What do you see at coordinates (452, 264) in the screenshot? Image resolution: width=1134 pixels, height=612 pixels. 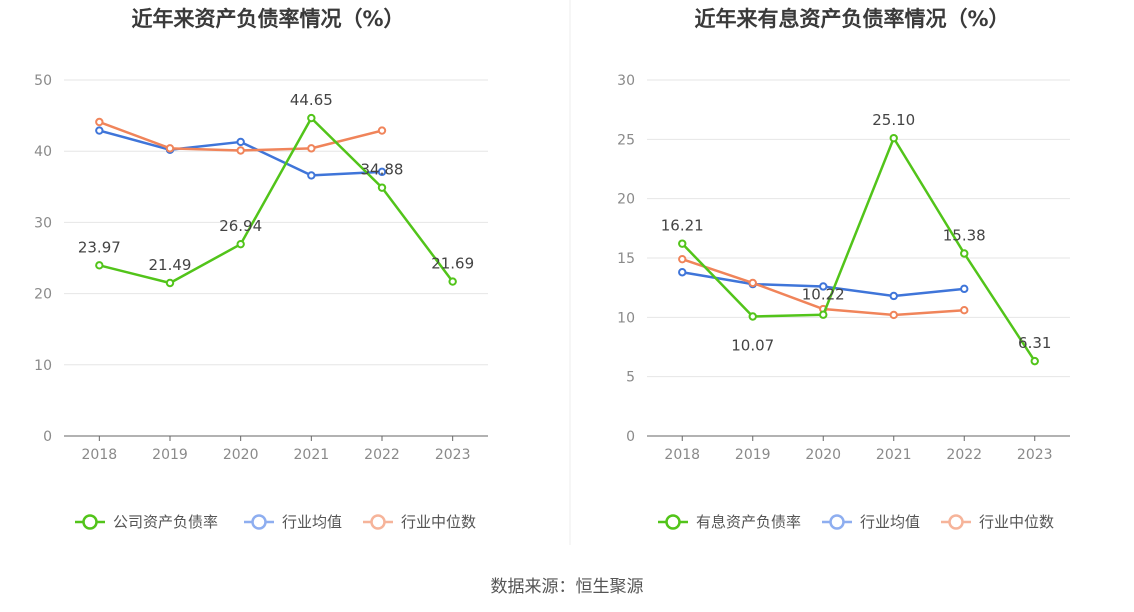 I see `data-label: 21.69` at bounding box center [452, 264].